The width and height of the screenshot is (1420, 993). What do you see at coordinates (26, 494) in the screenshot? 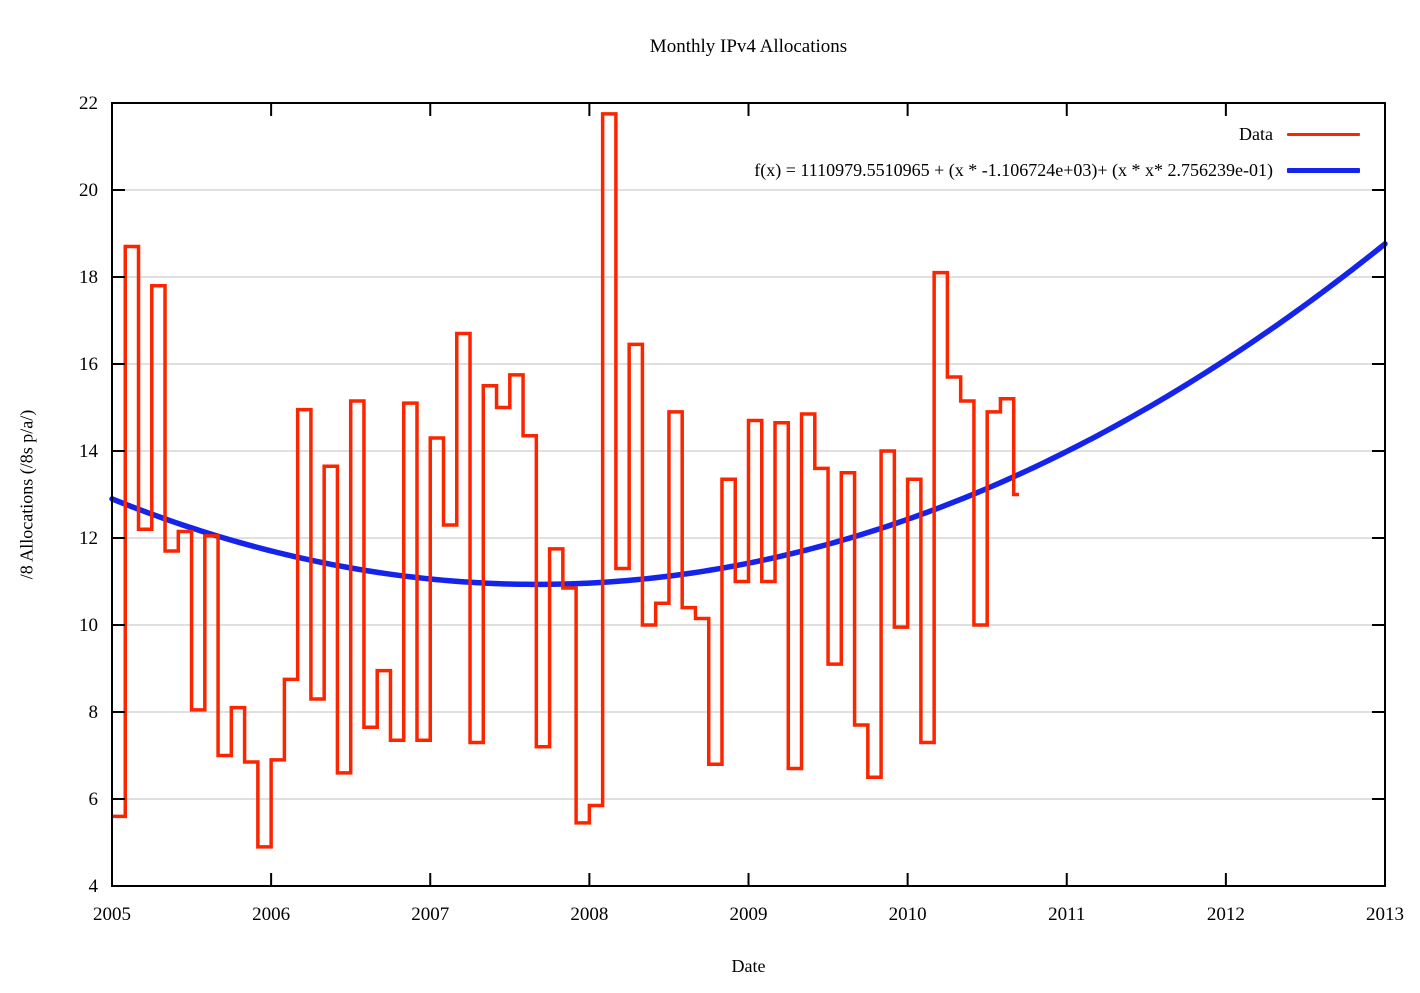
I see `y-axis-title: /8 Allocations (/8s p/a/)` at bounding box center [26, 494].